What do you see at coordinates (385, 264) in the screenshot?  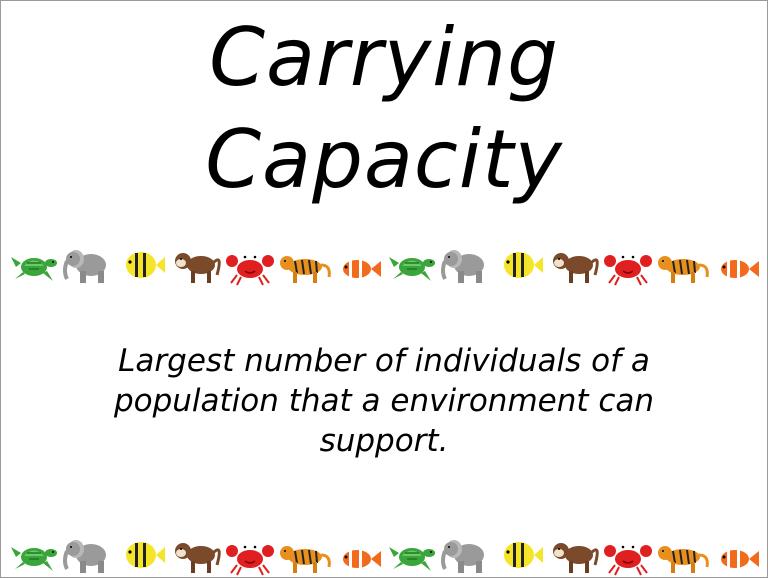 I see `animal-border-top` at bounding box center [385, 264].